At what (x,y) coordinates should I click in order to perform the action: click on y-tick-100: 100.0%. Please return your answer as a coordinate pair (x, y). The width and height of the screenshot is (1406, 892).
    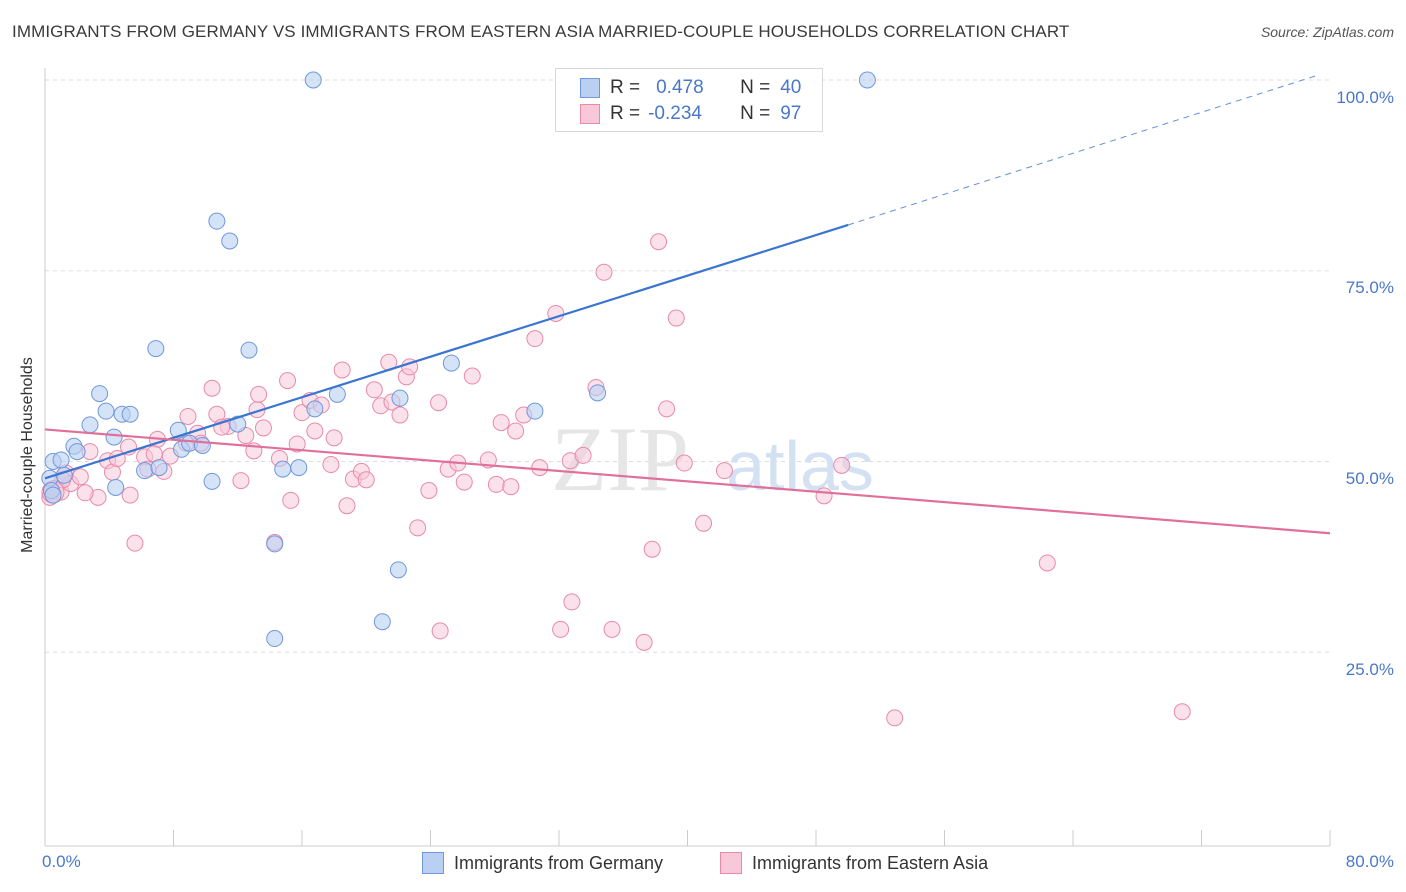
    Looking at the image, I should click on (1365, 97).